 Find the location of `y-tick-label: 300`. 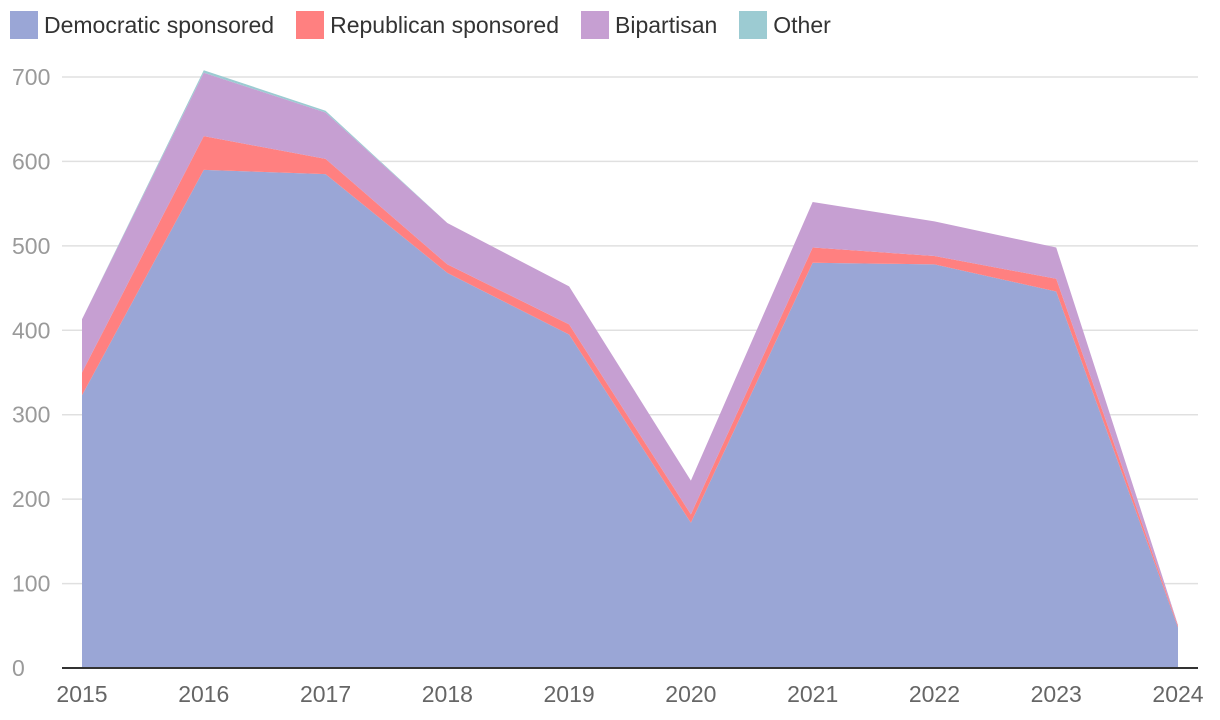

y-tick-label: 300 is located at coordinates (31, 415).